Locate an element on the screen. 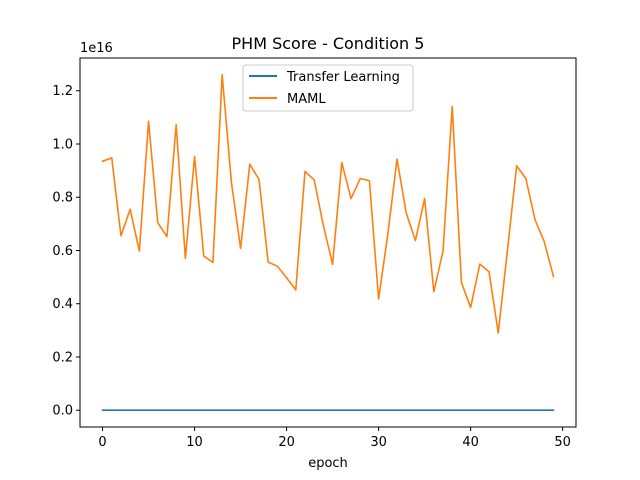 Image resolution: width=640 pixels, height=480 pixels. y-axis: 0.0 0.2 0.4 0.6 0.8 1.0 1.2 is located at coordinates (66, 251).